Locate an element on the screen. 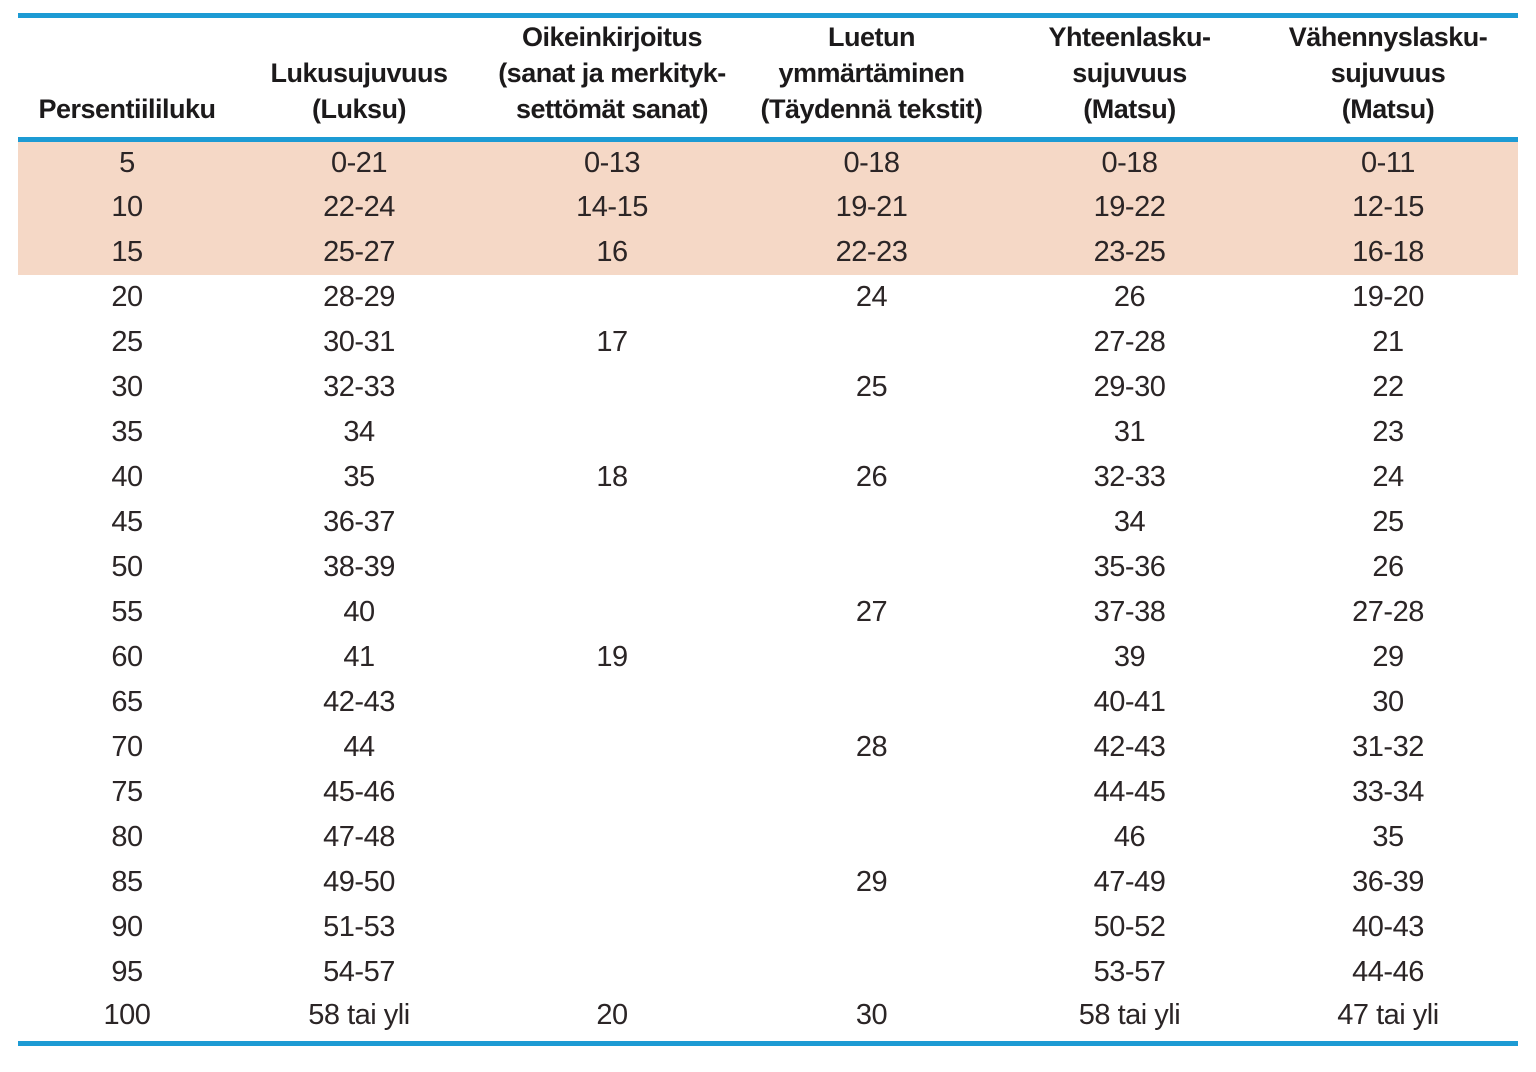 This screenshot has height=1072, width=1536. cell-persentiililuku: 65 is located at coordinates (127, 701).